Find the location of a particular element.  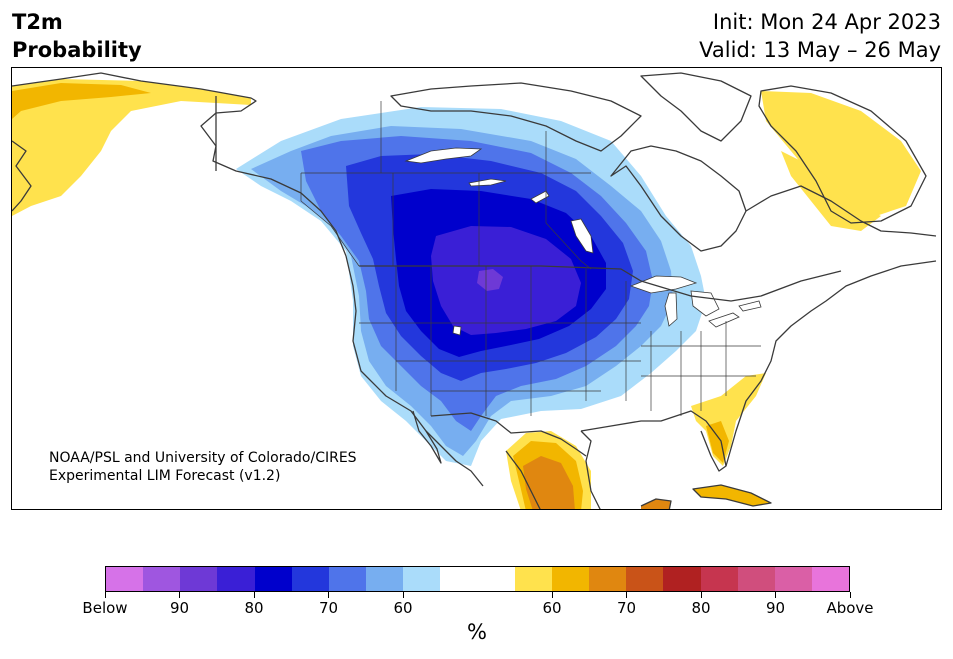

colorbar-tick-label: Below is located at coordinates (105, 608).